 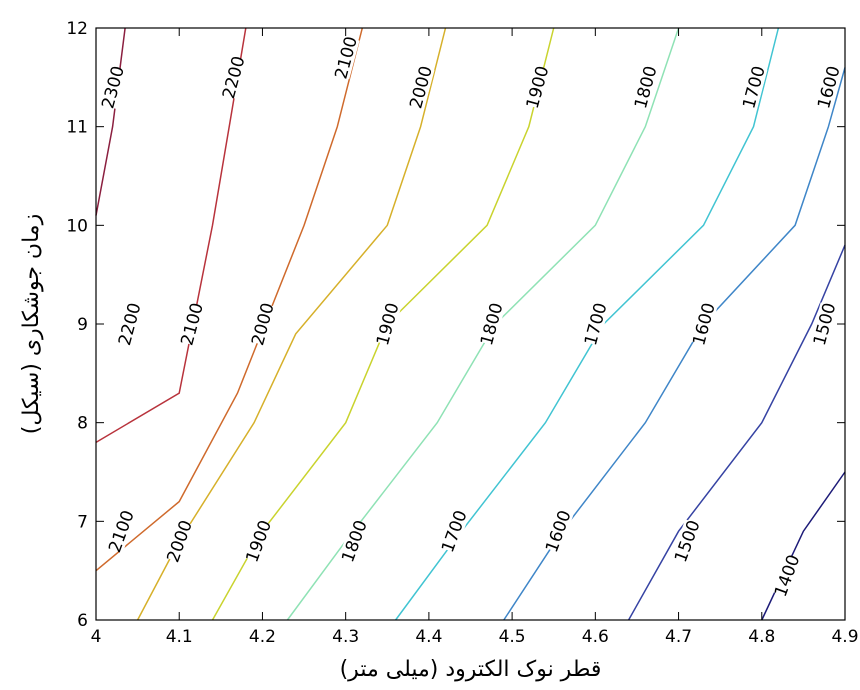 I want to click on x-axis-title: قطر نوک الکترود (میلی متر), so click(x=471, y=669).